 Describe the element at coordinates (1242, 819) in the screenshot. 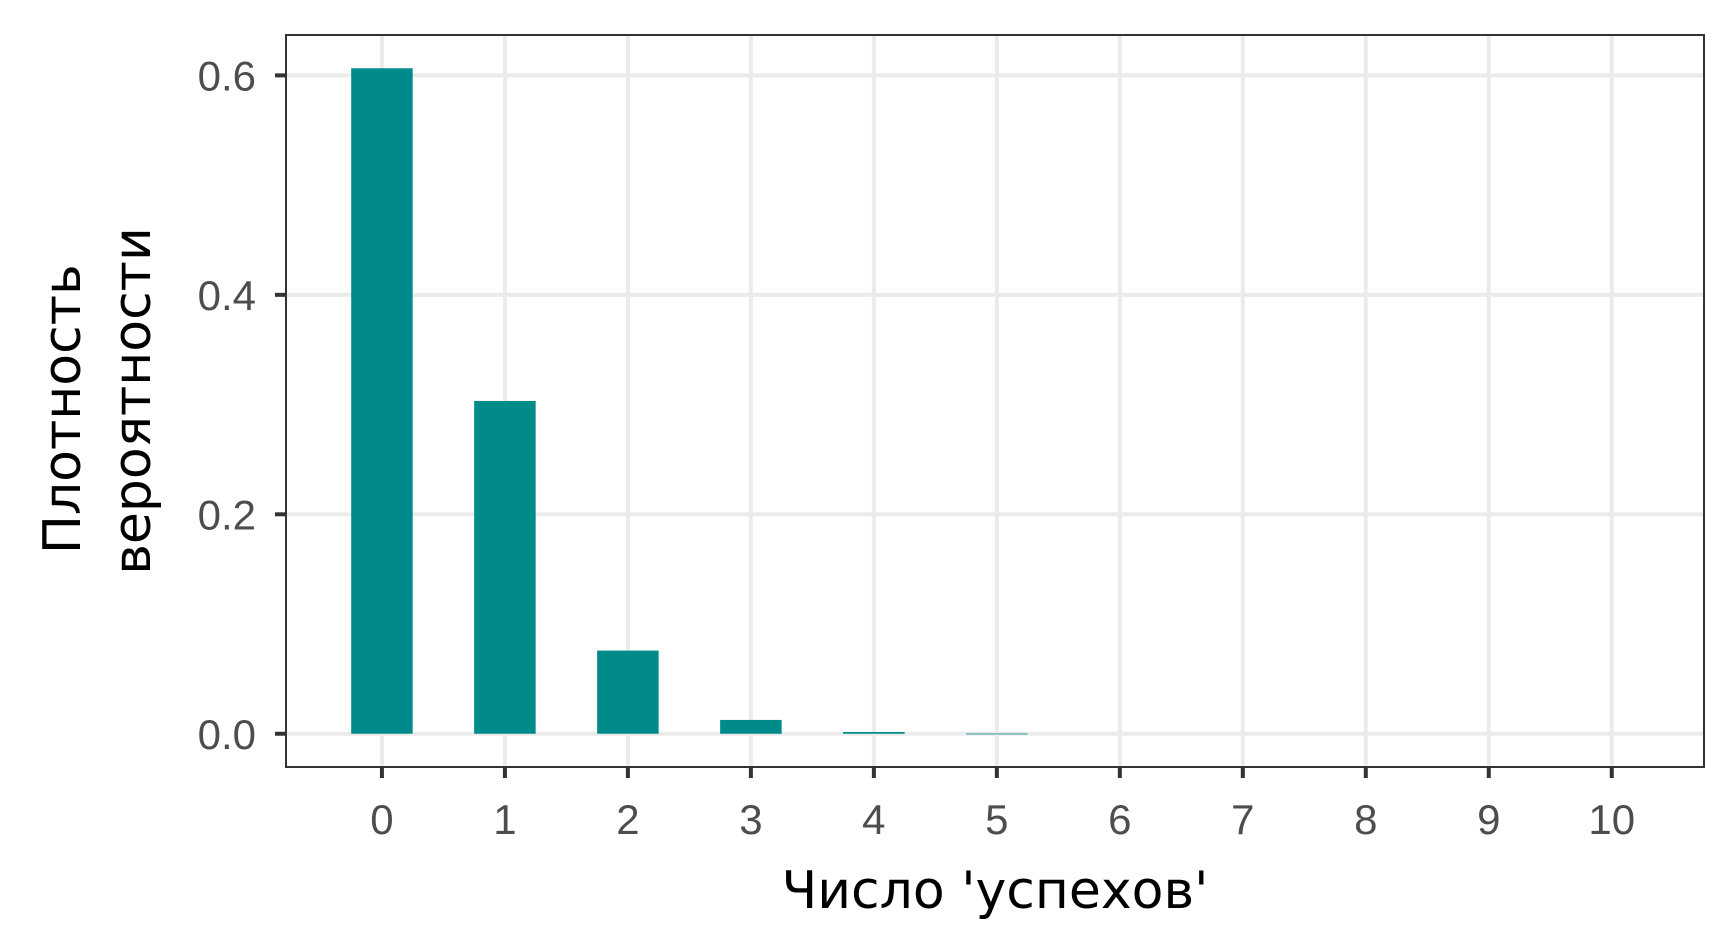

I see `x-tick-label: 7` at that location.